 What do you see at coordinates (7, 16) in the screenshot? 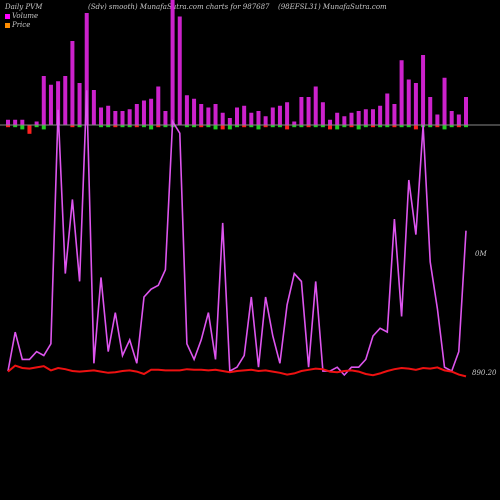
I see `legend-volume-swatch` at bounding box center [7, 16].